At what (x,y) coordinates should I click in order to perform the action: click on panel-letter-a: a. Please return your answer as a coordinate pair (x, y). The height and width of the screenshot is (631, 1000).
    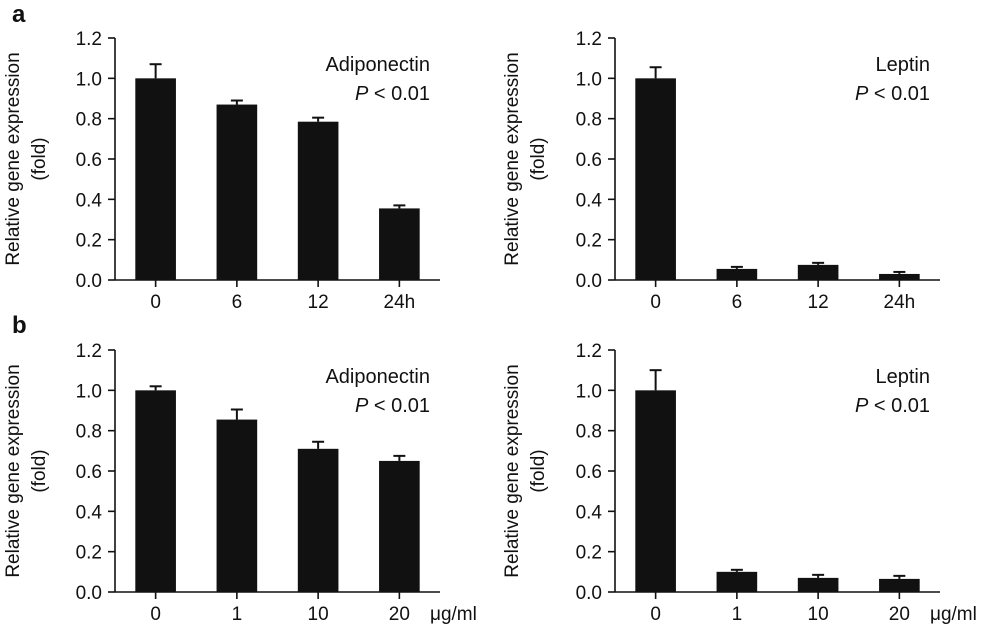
    Looking at the image, I should click on (19, 14).